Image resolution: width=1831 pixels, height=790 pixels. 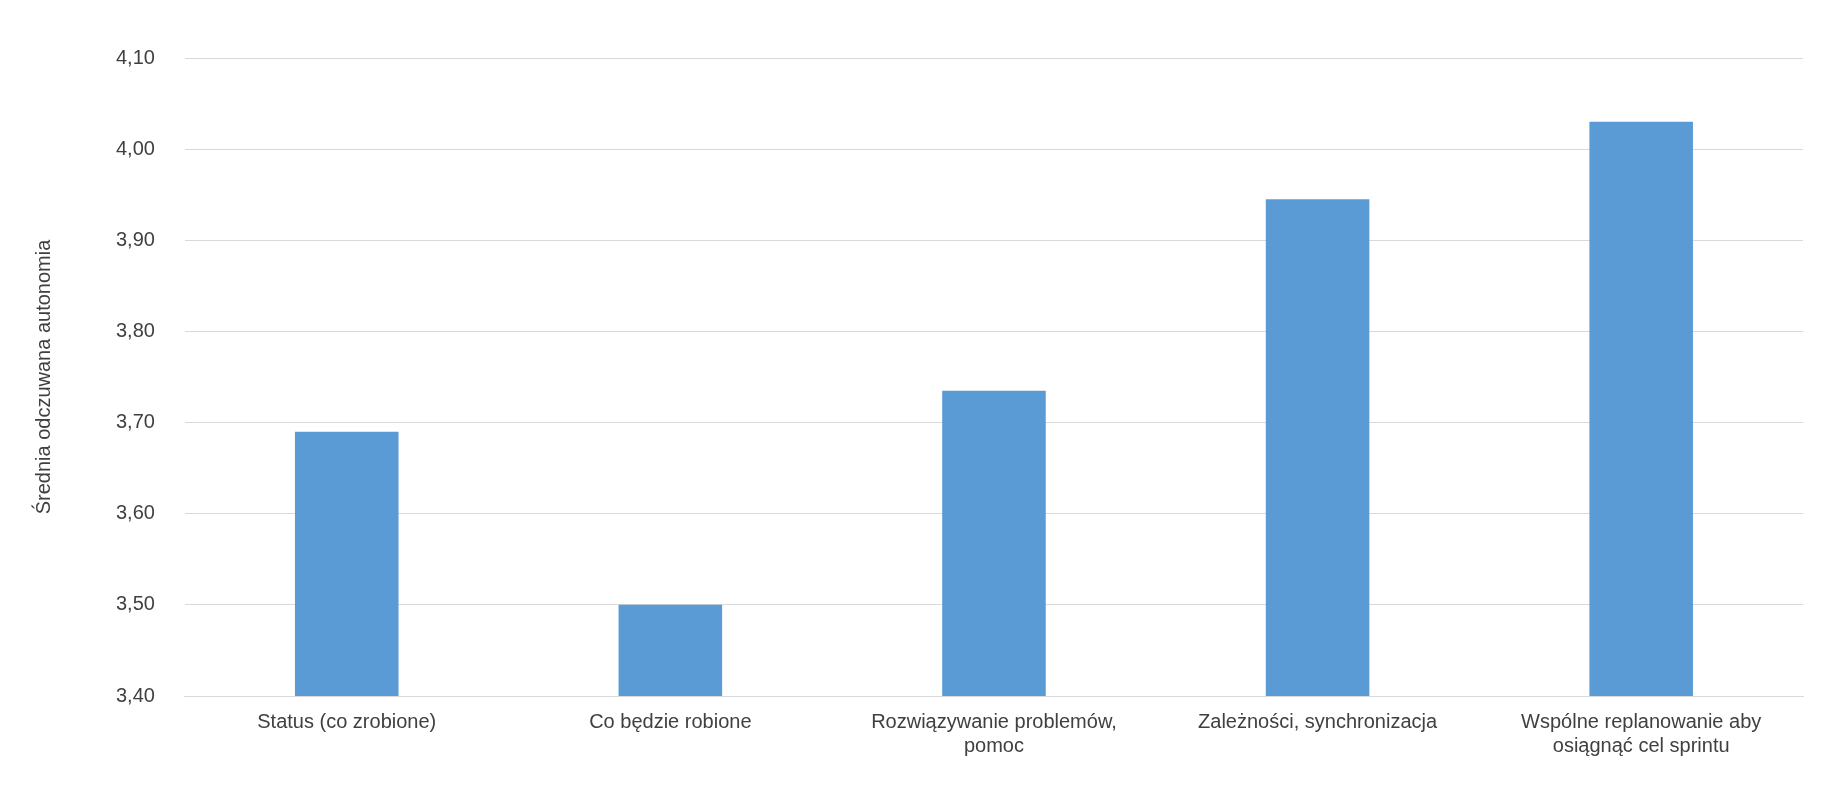 What do you see at coordinates (135, 512) in the screenshot?
I see `y-tick-label: 3,60` at bounding box center [135, 512].